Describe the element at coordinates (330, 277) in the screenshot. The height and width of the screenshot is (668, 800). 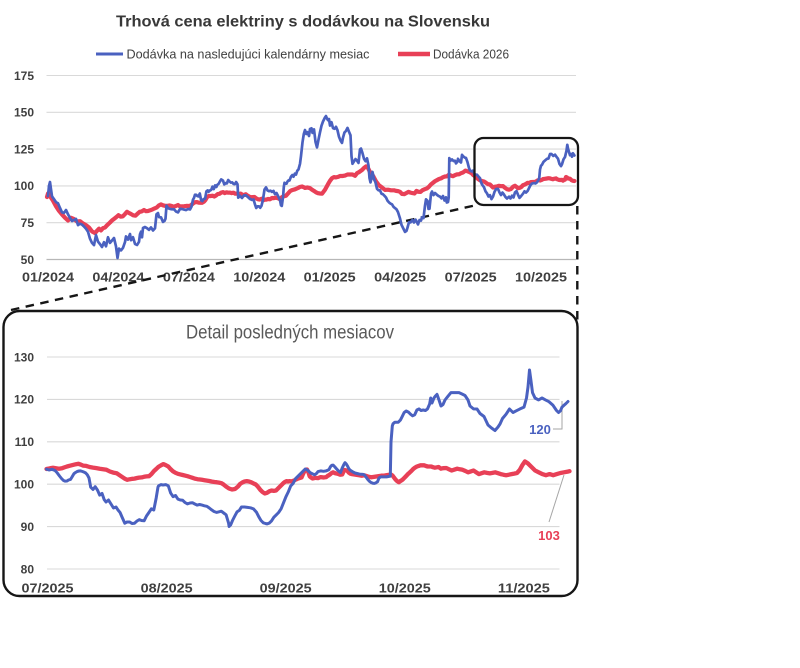
I see `svg-text: 01/2025` at that location.